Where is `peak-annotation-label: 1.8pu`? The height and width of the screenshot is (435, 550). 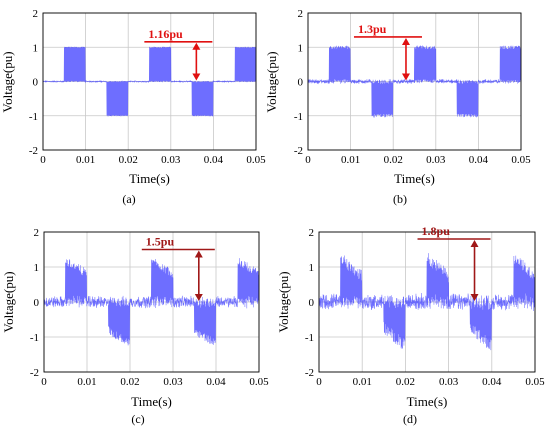
peak-annotation-label: 1.8pu is located at coordinates (436, 231).